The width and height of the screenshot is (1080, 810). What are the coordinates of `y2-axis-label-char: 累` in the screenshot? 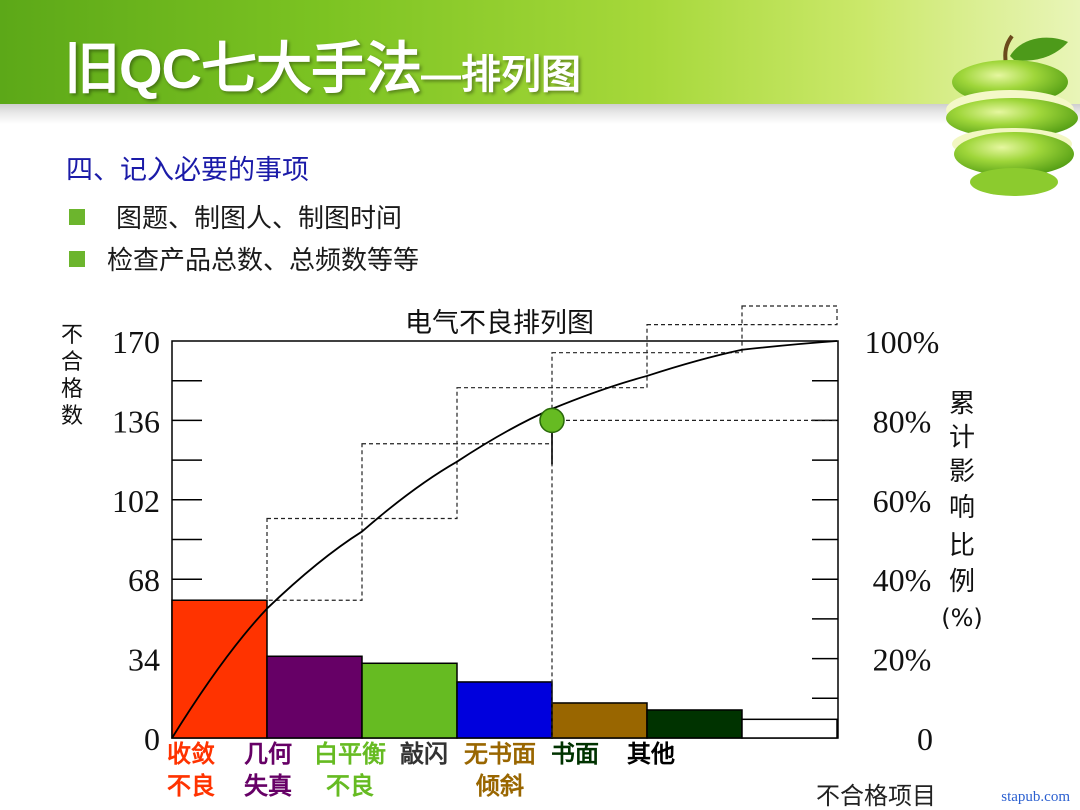 It's located at (962, 404).